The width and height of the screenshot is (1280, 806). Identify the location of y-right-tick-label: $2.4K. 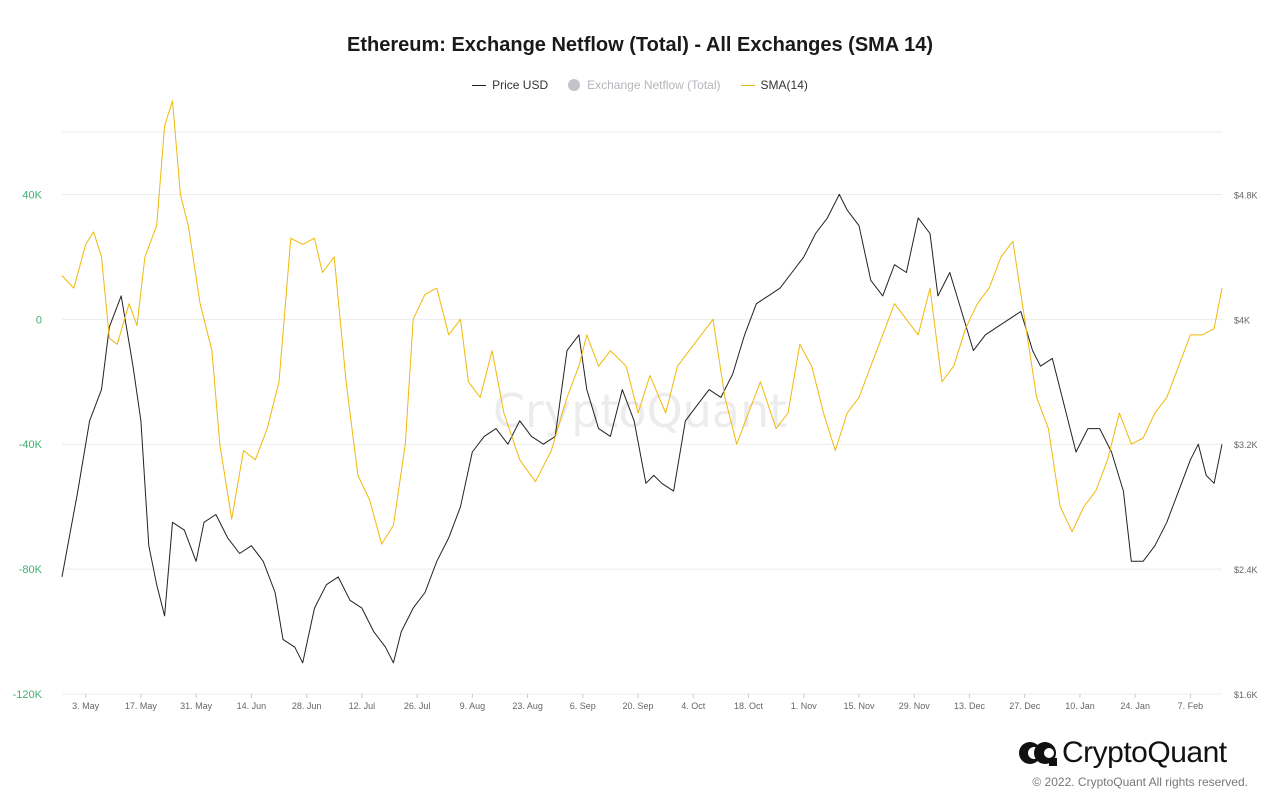
(1246, 570).